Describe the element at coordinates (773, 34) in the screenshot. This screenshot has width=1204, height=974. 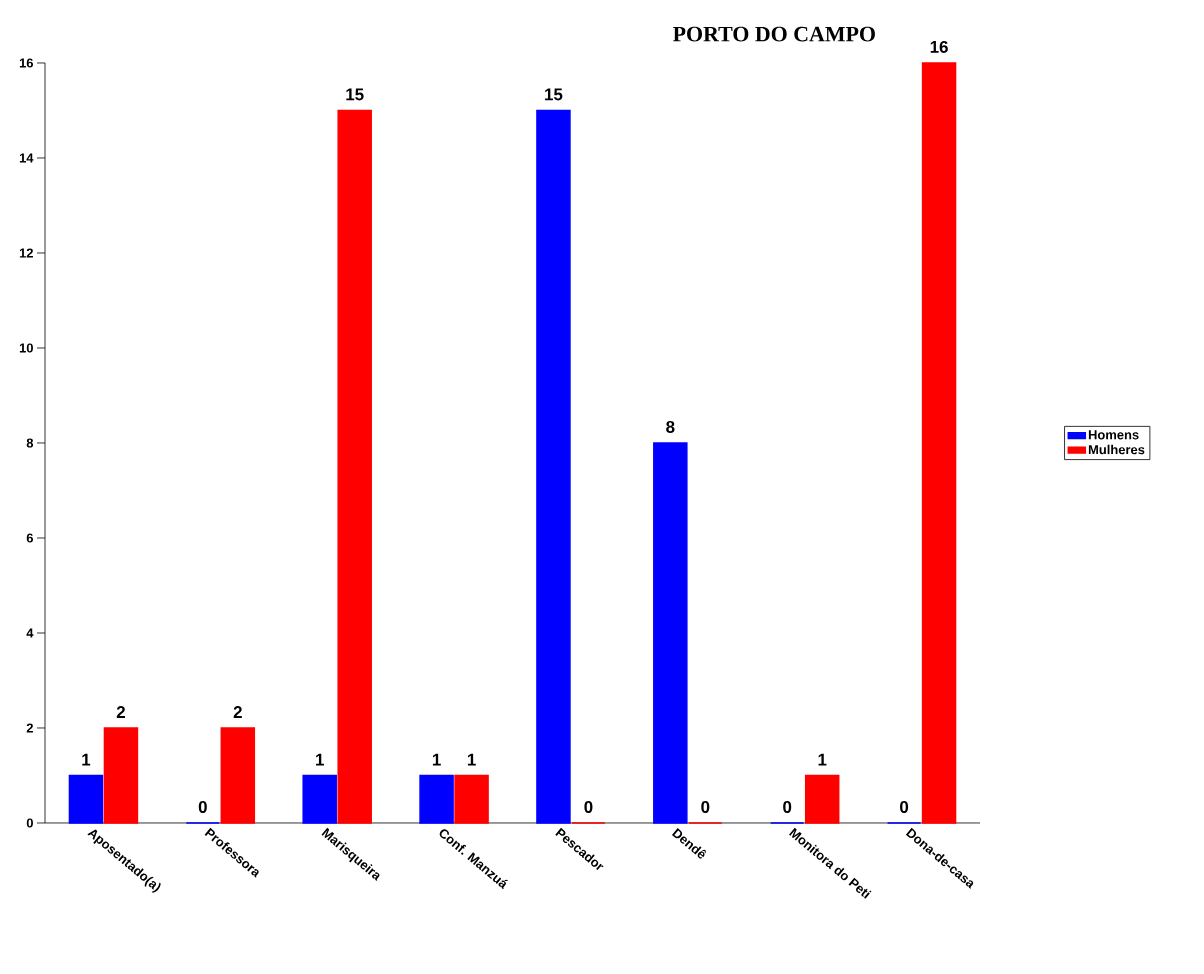
I see `chart-title: PORTO DO CAMPO` at that location.